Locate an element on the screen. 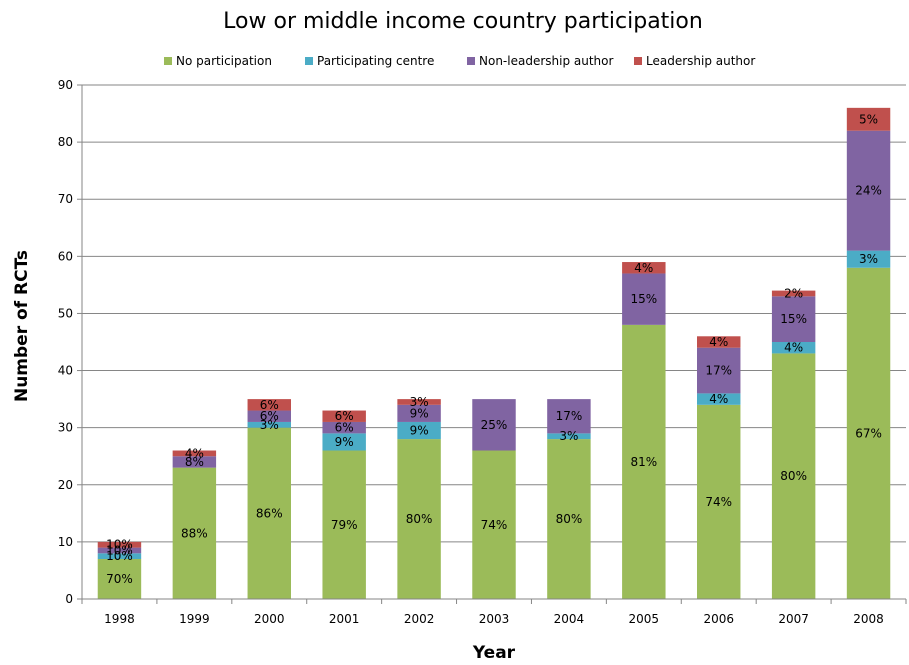 This screenshot has height=665, width=909. x-tick-label: 2005 is located at coordinates (644, 619).